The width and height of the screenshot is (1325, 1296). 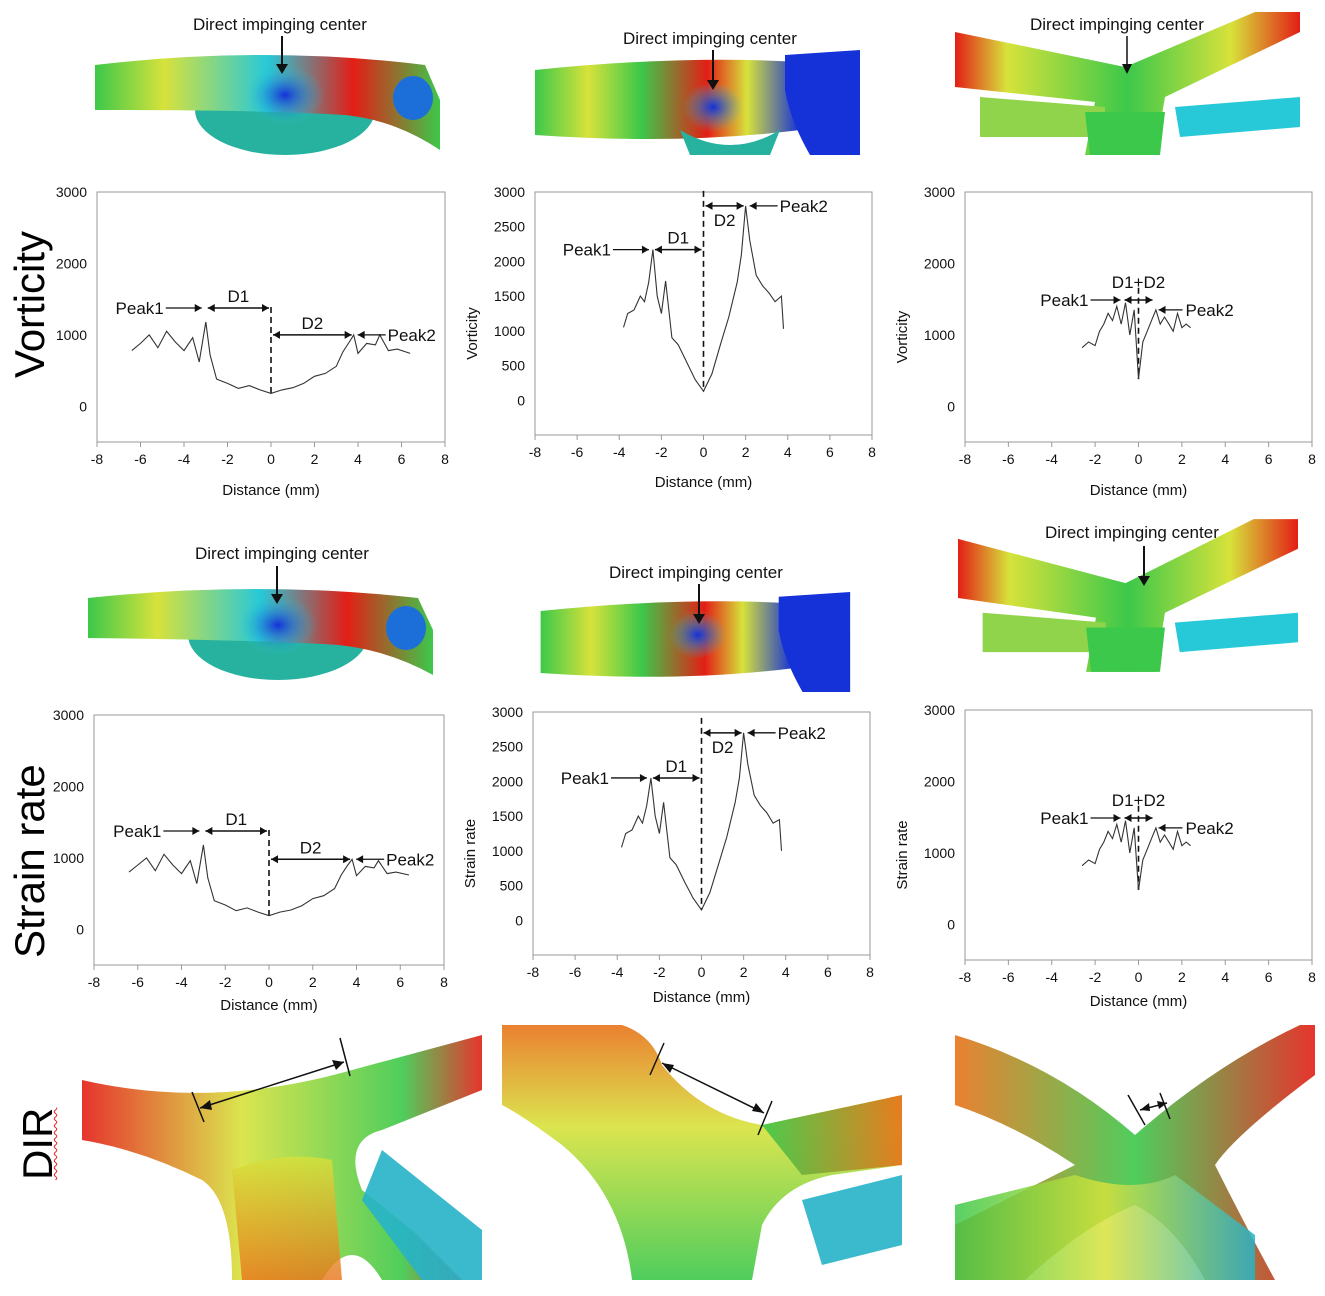 I want to click on annotations: D1+D2 Peak1 Peak2, so click(x=1136, y=814).